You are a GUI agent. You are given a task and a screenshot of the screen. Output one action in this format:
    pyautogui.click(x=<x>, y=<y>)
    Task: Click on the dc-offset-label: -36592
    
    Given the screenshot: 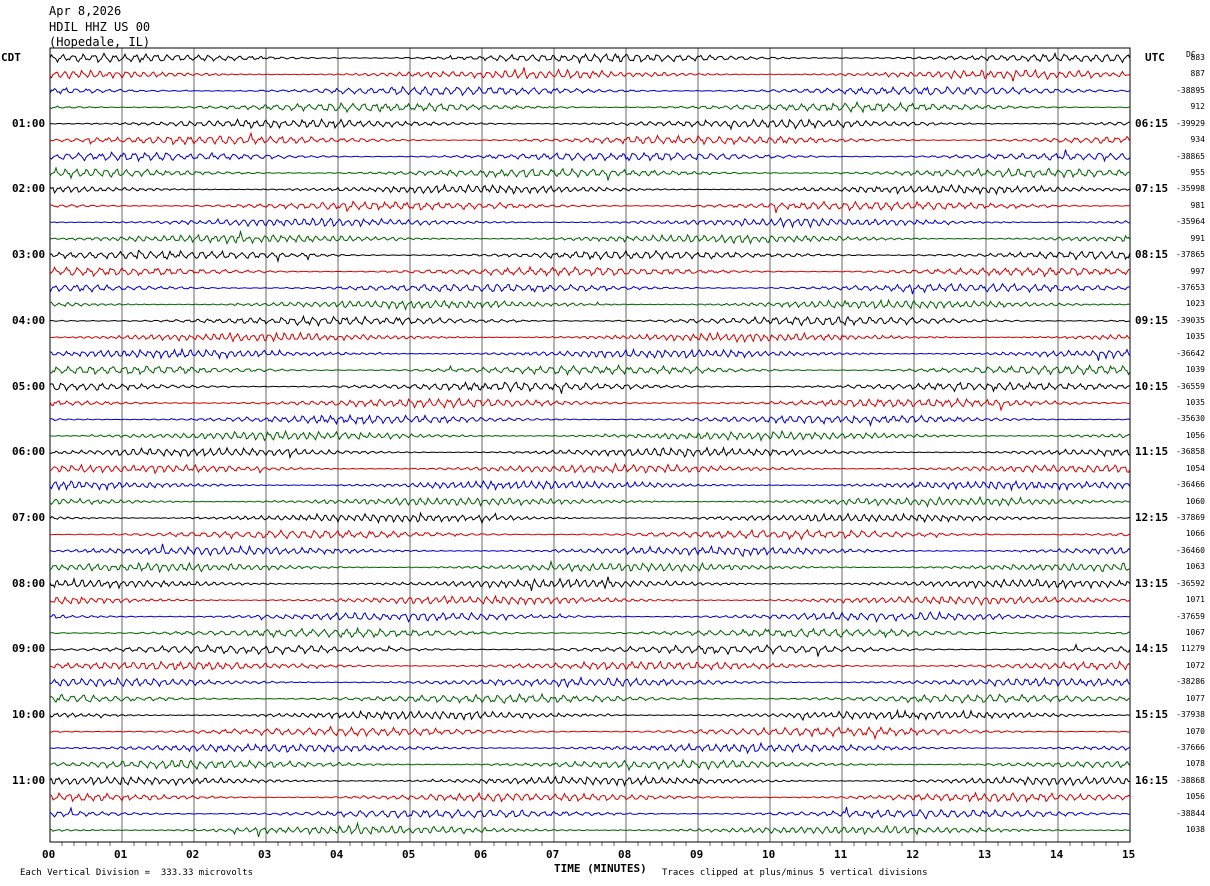 What is the action you would take?
    pyautogui.click(x=1190, y=583)
    